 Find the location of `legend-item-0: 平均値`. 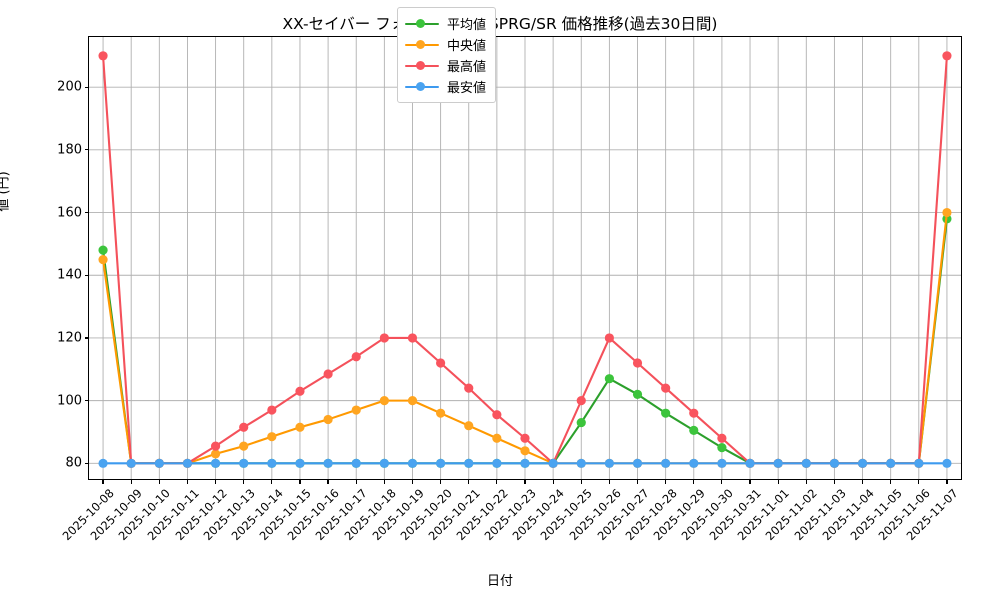

legend-item-0: 平均値 is located at coordinates (445, 23).